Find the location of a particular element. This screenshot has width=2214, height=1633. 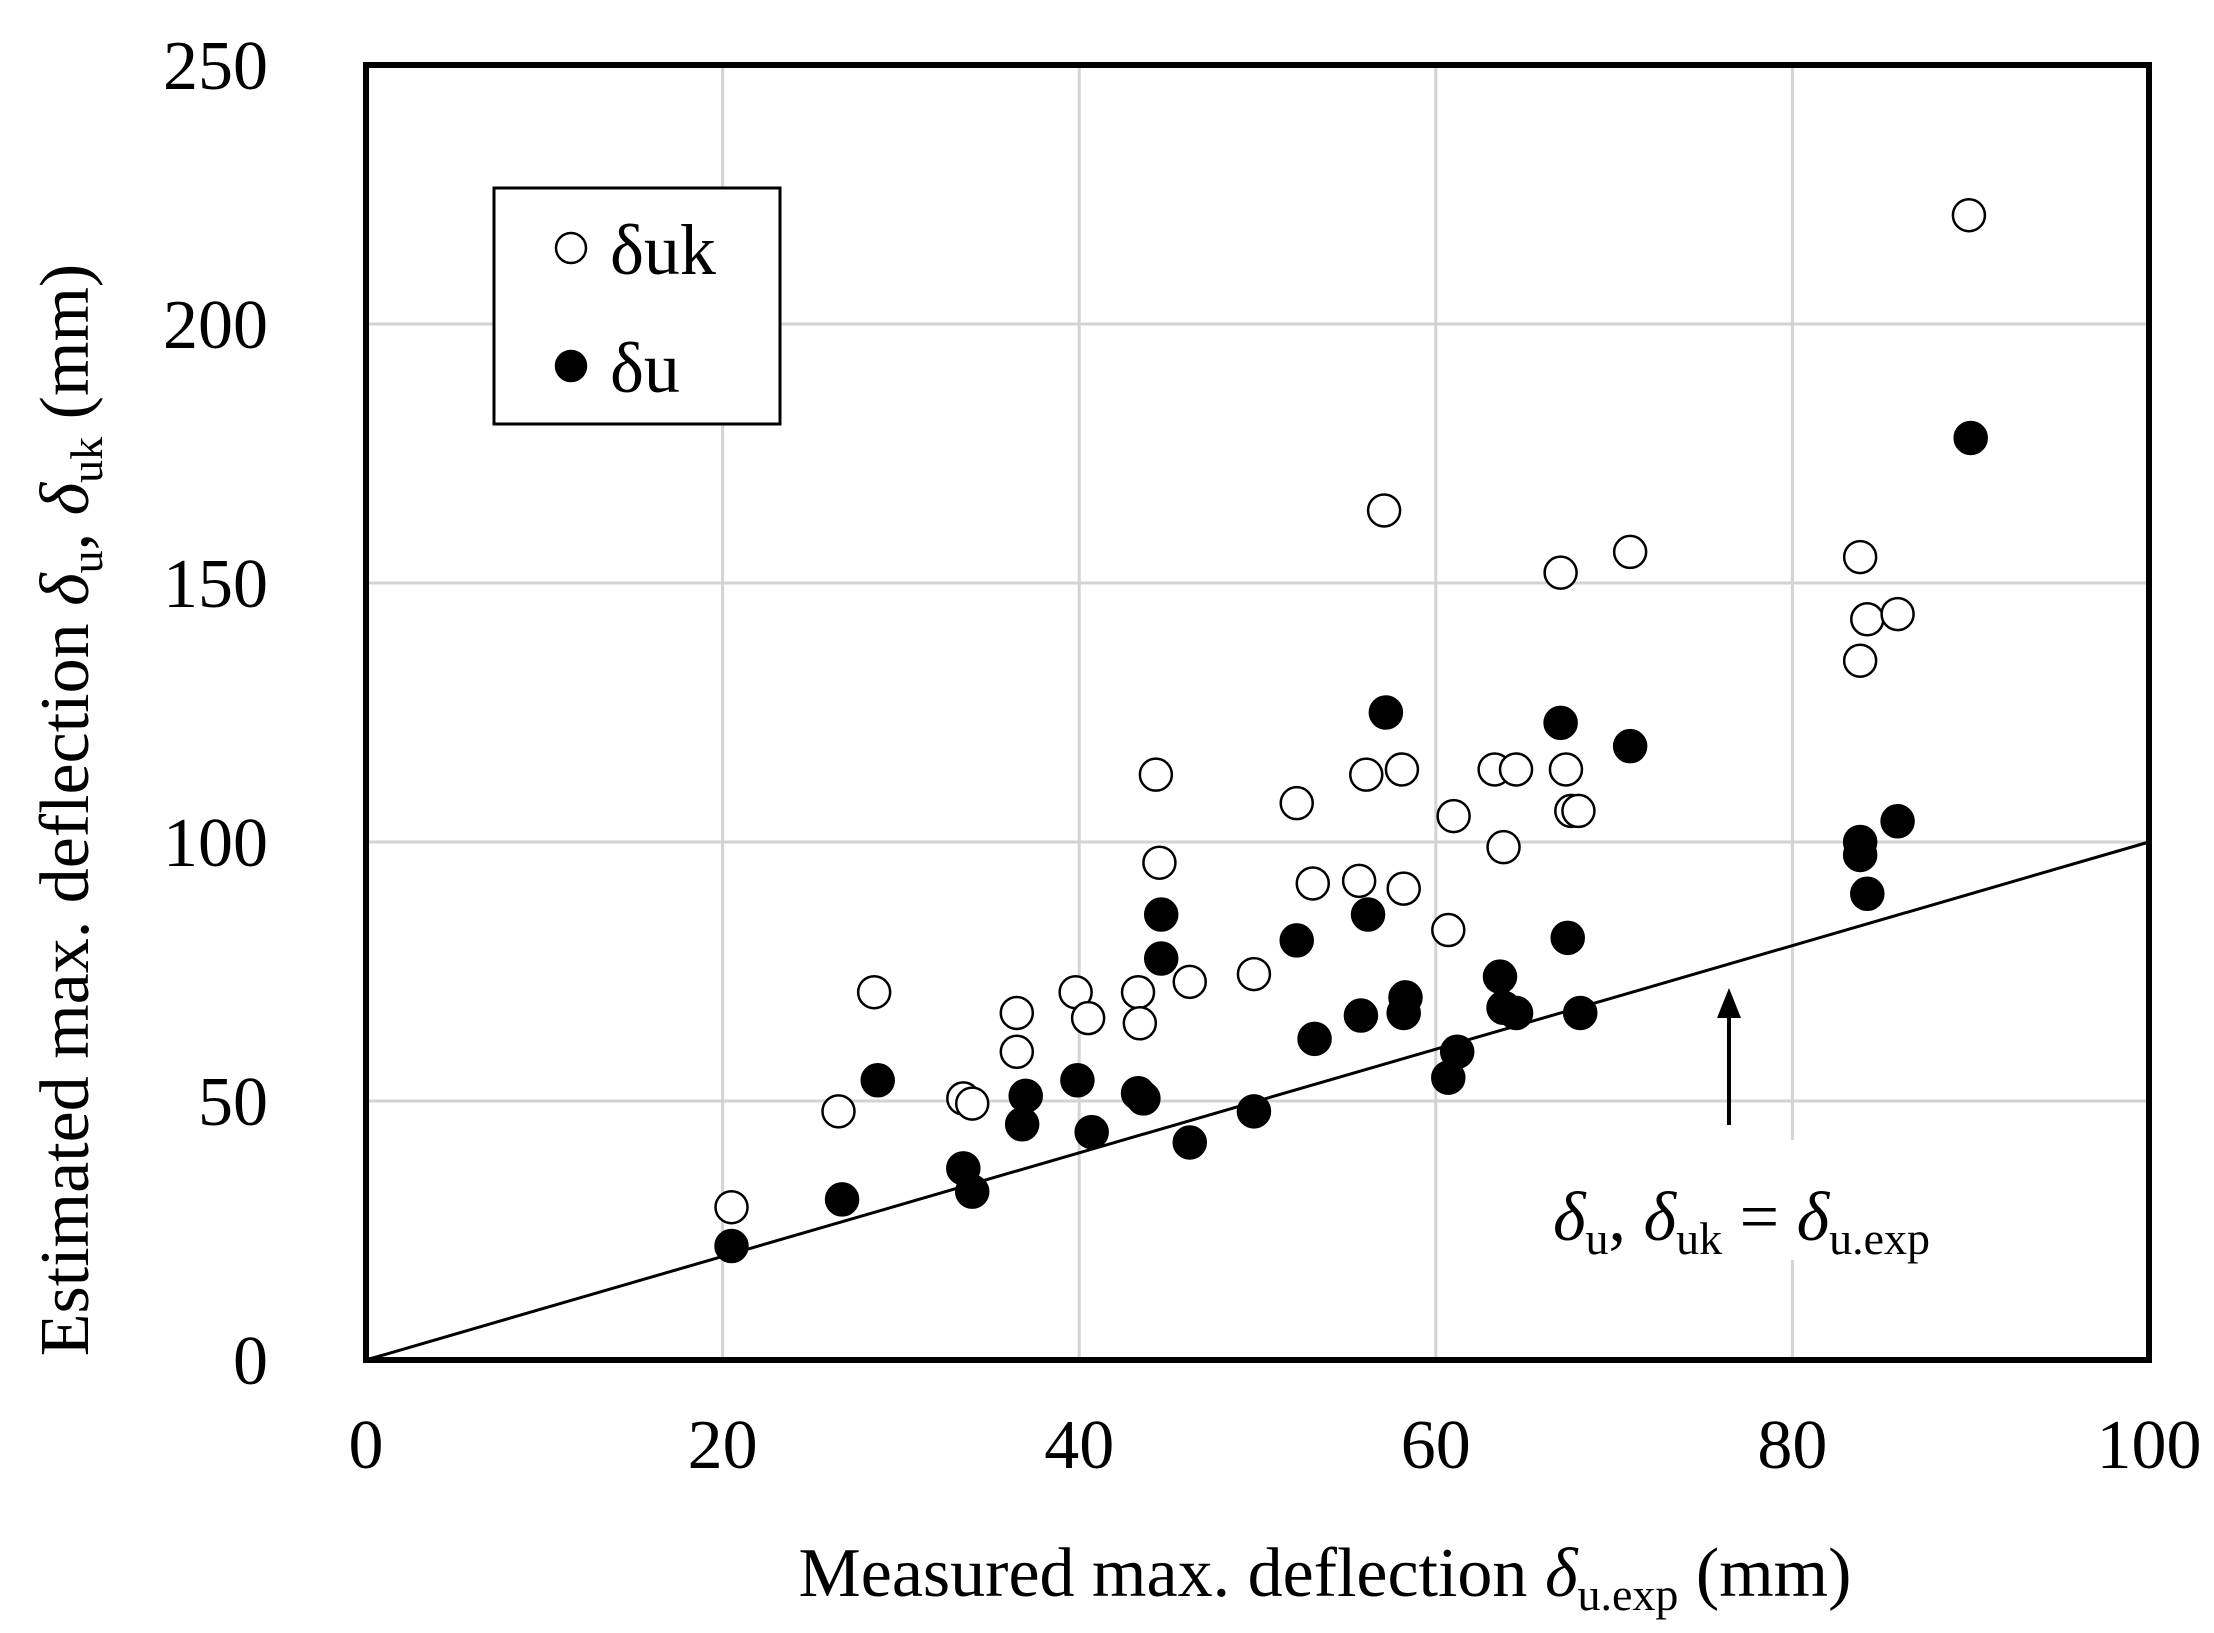

x-label-main: Measured max. deflection is located at coordinates (1172, 1573).